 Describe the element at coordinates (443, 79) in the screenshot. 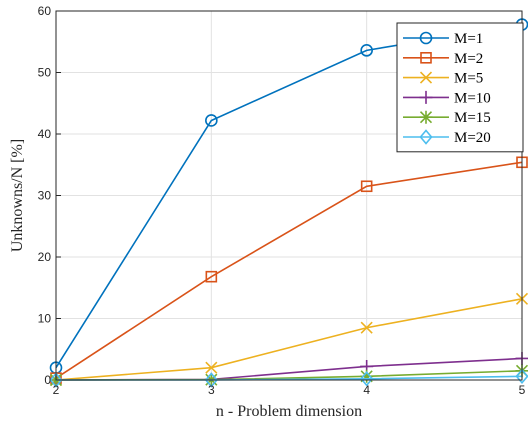

I see `legend-item: M=5` at that location.